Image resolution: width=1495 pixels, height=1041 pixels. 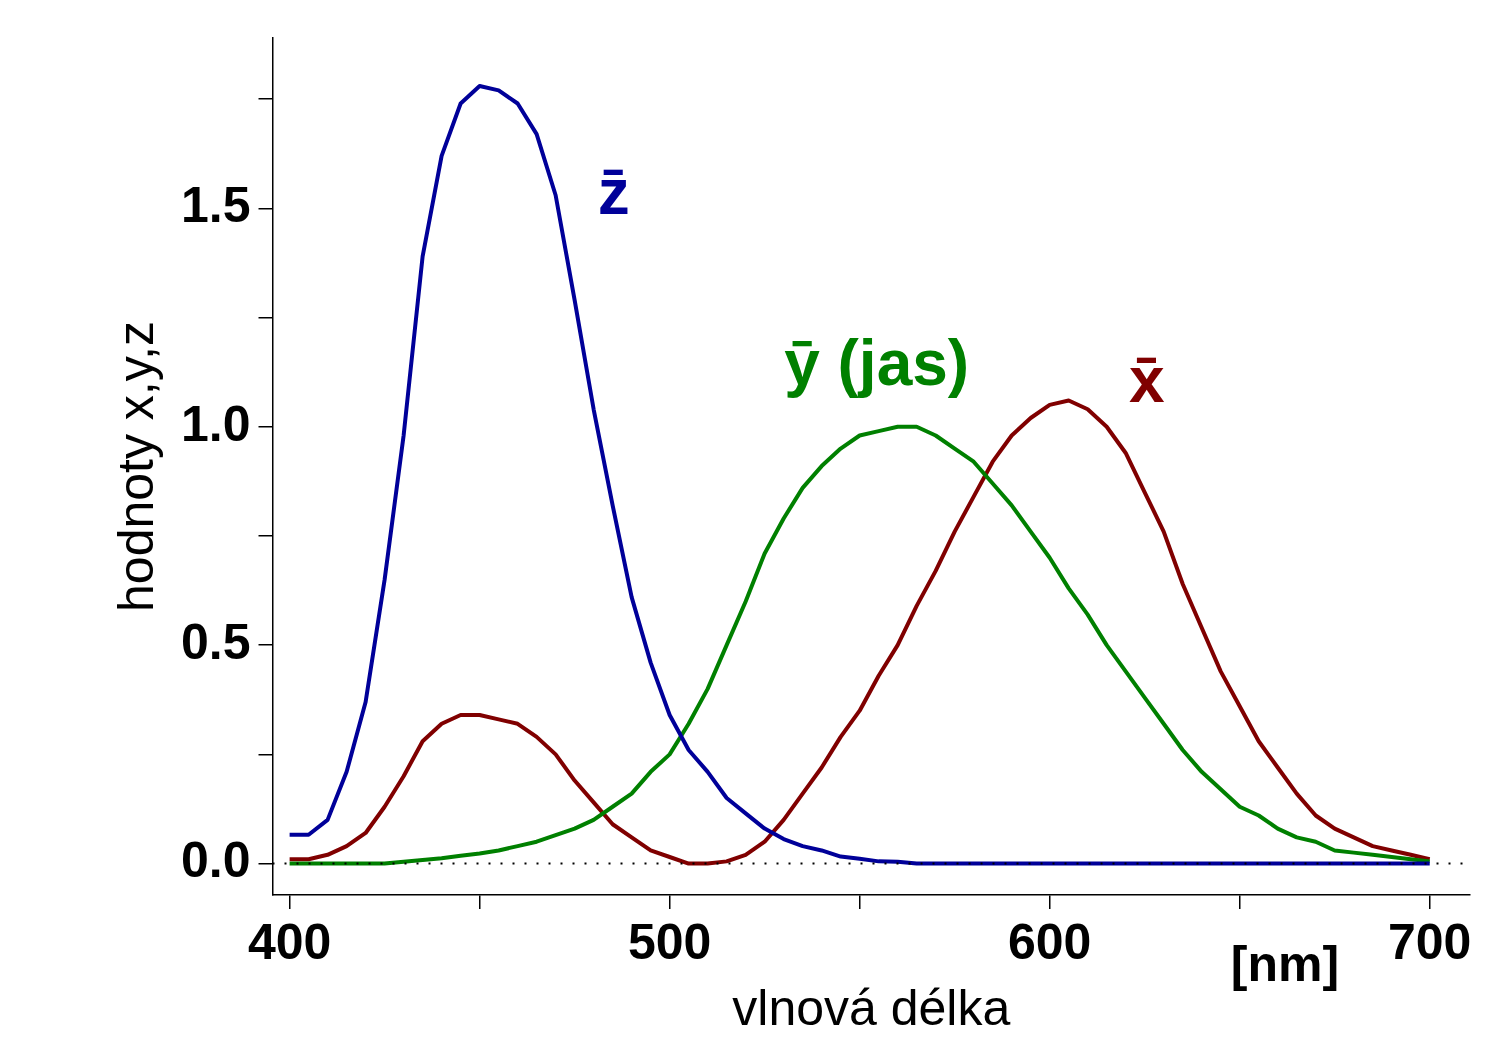 I want to click on x-axis-title: vlnová délka, so click(x=871, y=1007).